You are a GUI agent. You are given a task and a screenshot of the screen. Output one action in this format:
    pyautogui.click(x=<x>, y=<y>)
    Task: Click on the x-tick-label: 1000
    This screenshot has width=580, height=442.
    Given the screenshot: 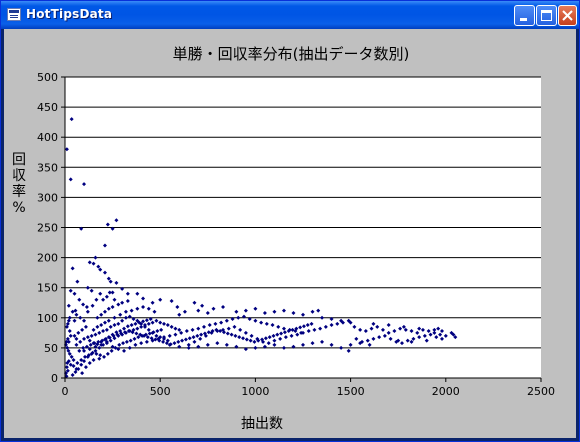 What is the action you would take?
    pyautogui.click(x=255, y=391)
    